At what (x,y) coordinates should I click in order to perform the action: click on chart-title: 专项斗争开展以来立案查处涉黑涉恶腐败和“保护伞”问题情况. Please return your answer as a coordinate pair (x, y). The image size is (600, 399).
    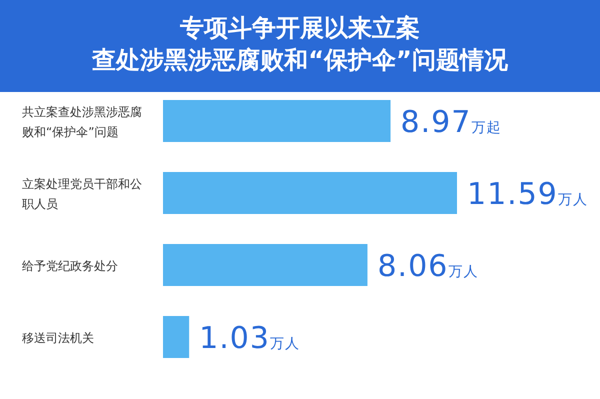
    Looking at the image, I should click on (300, 44).